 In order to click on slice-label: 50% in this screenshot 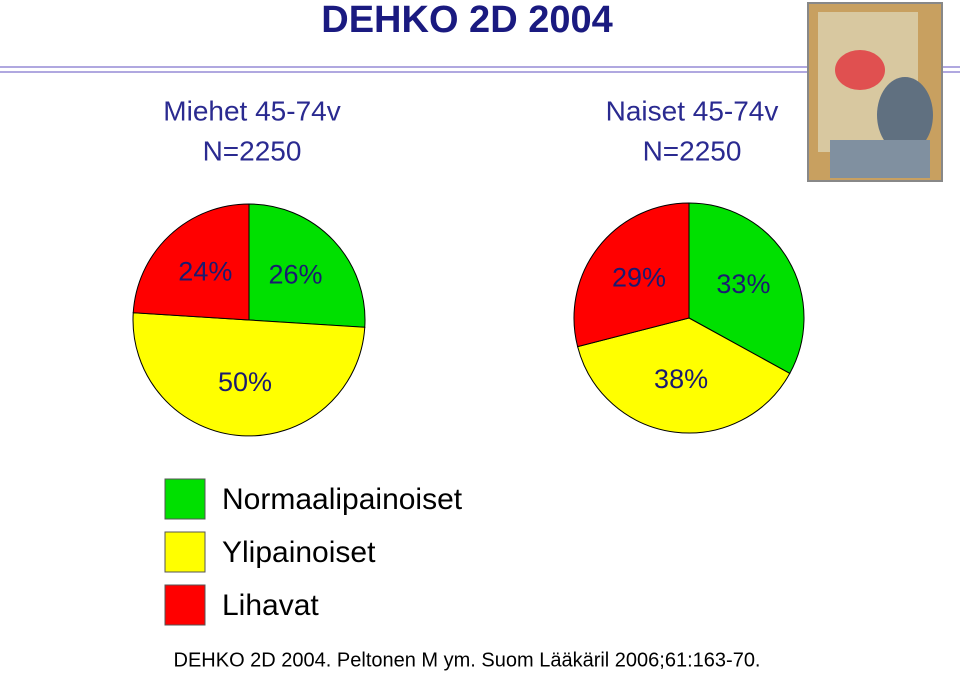, I will do `click(245, 382)`.